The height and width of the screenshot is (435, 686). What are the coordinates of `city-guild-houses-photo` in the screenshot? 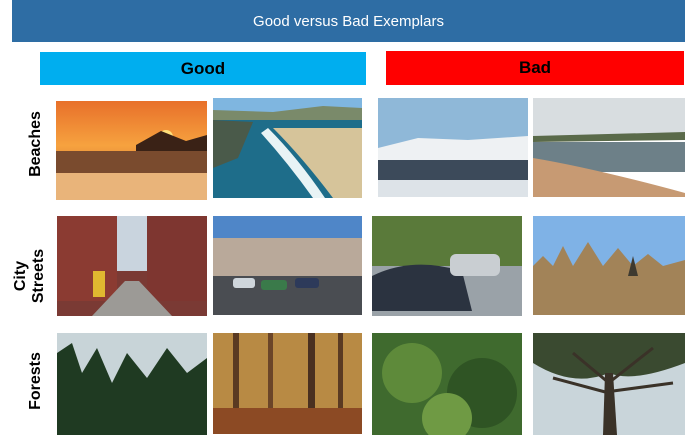 It's located at (609, 265).